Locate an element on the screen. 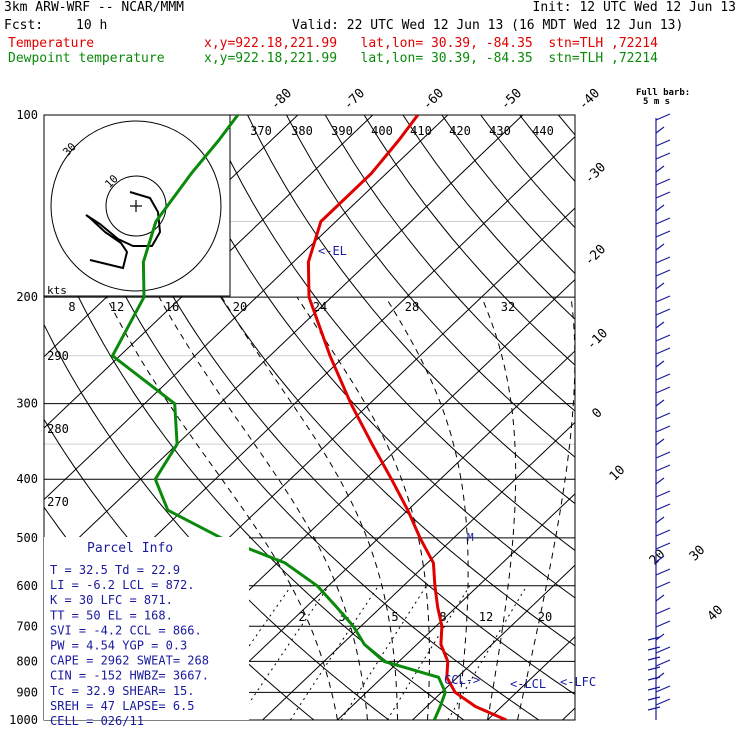  pressure-label: 700 is located at coordinates (27, 626).